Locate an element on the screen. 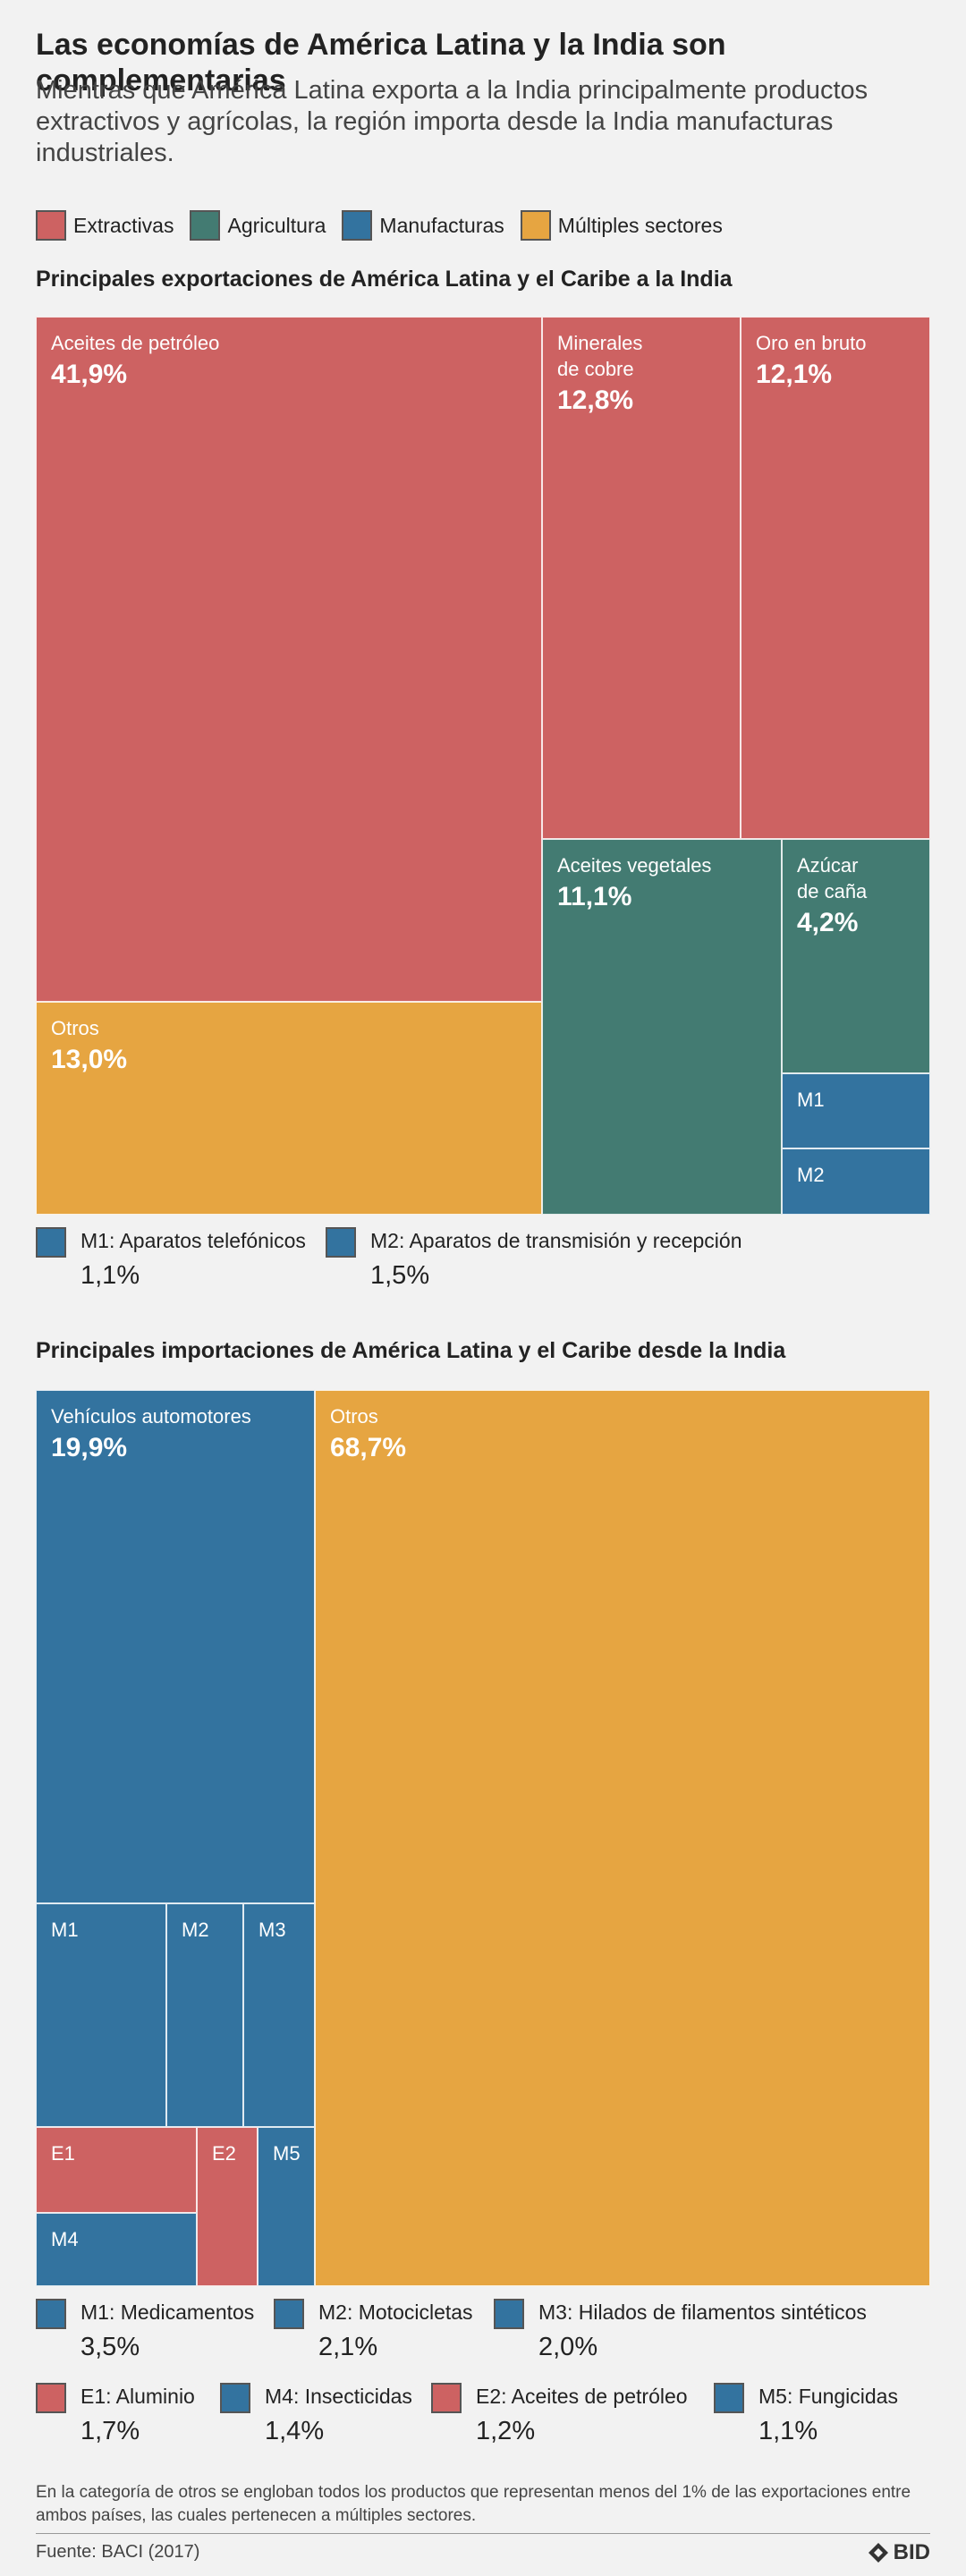  cell-label: Minerales de cobre is located at coordinates (600, 356).